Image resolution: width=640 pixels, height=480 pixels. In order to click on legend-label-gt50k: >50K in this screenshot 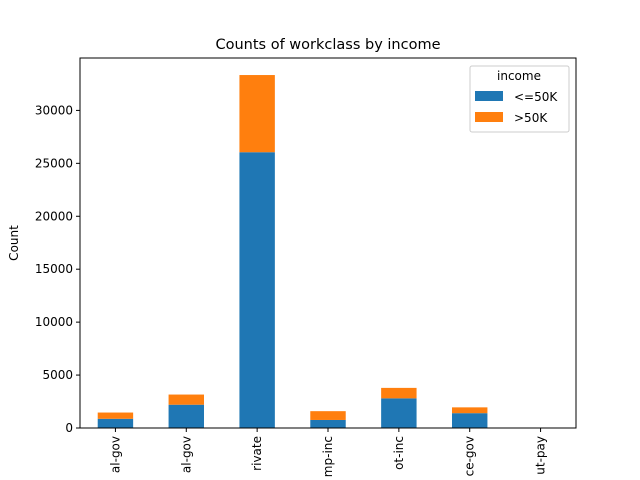, I will do `click(531, 118)`.